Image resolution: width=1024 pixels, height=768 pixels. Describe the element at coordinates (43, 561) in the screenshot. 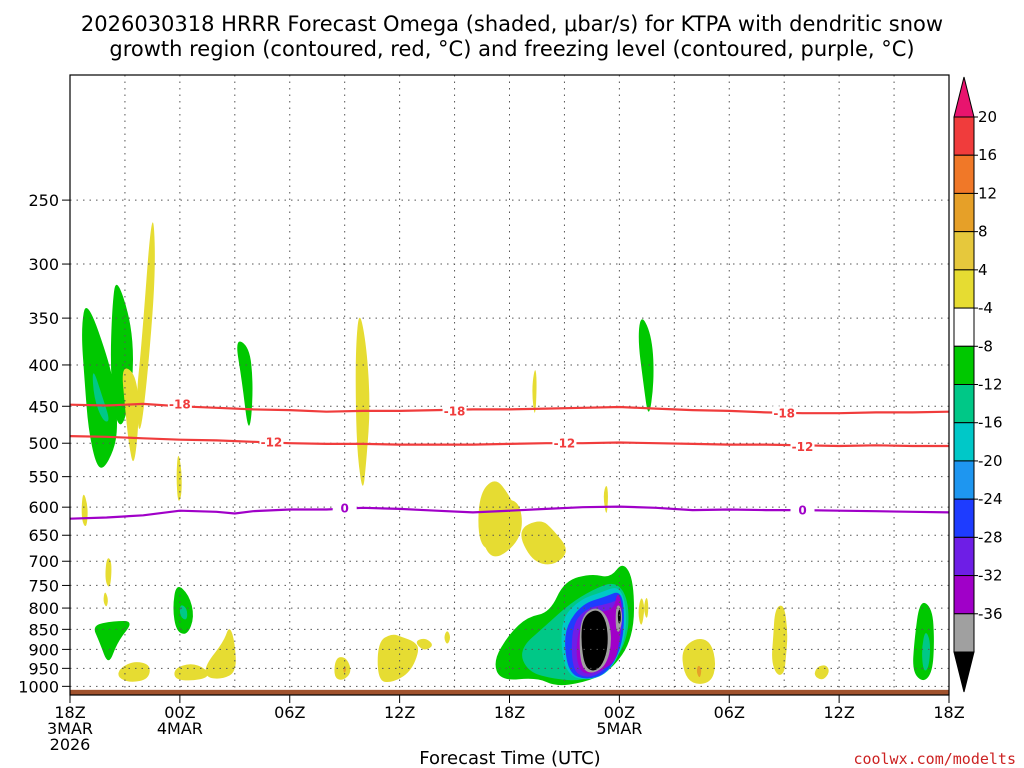

I see `ytick-label-700: 700` at that location.